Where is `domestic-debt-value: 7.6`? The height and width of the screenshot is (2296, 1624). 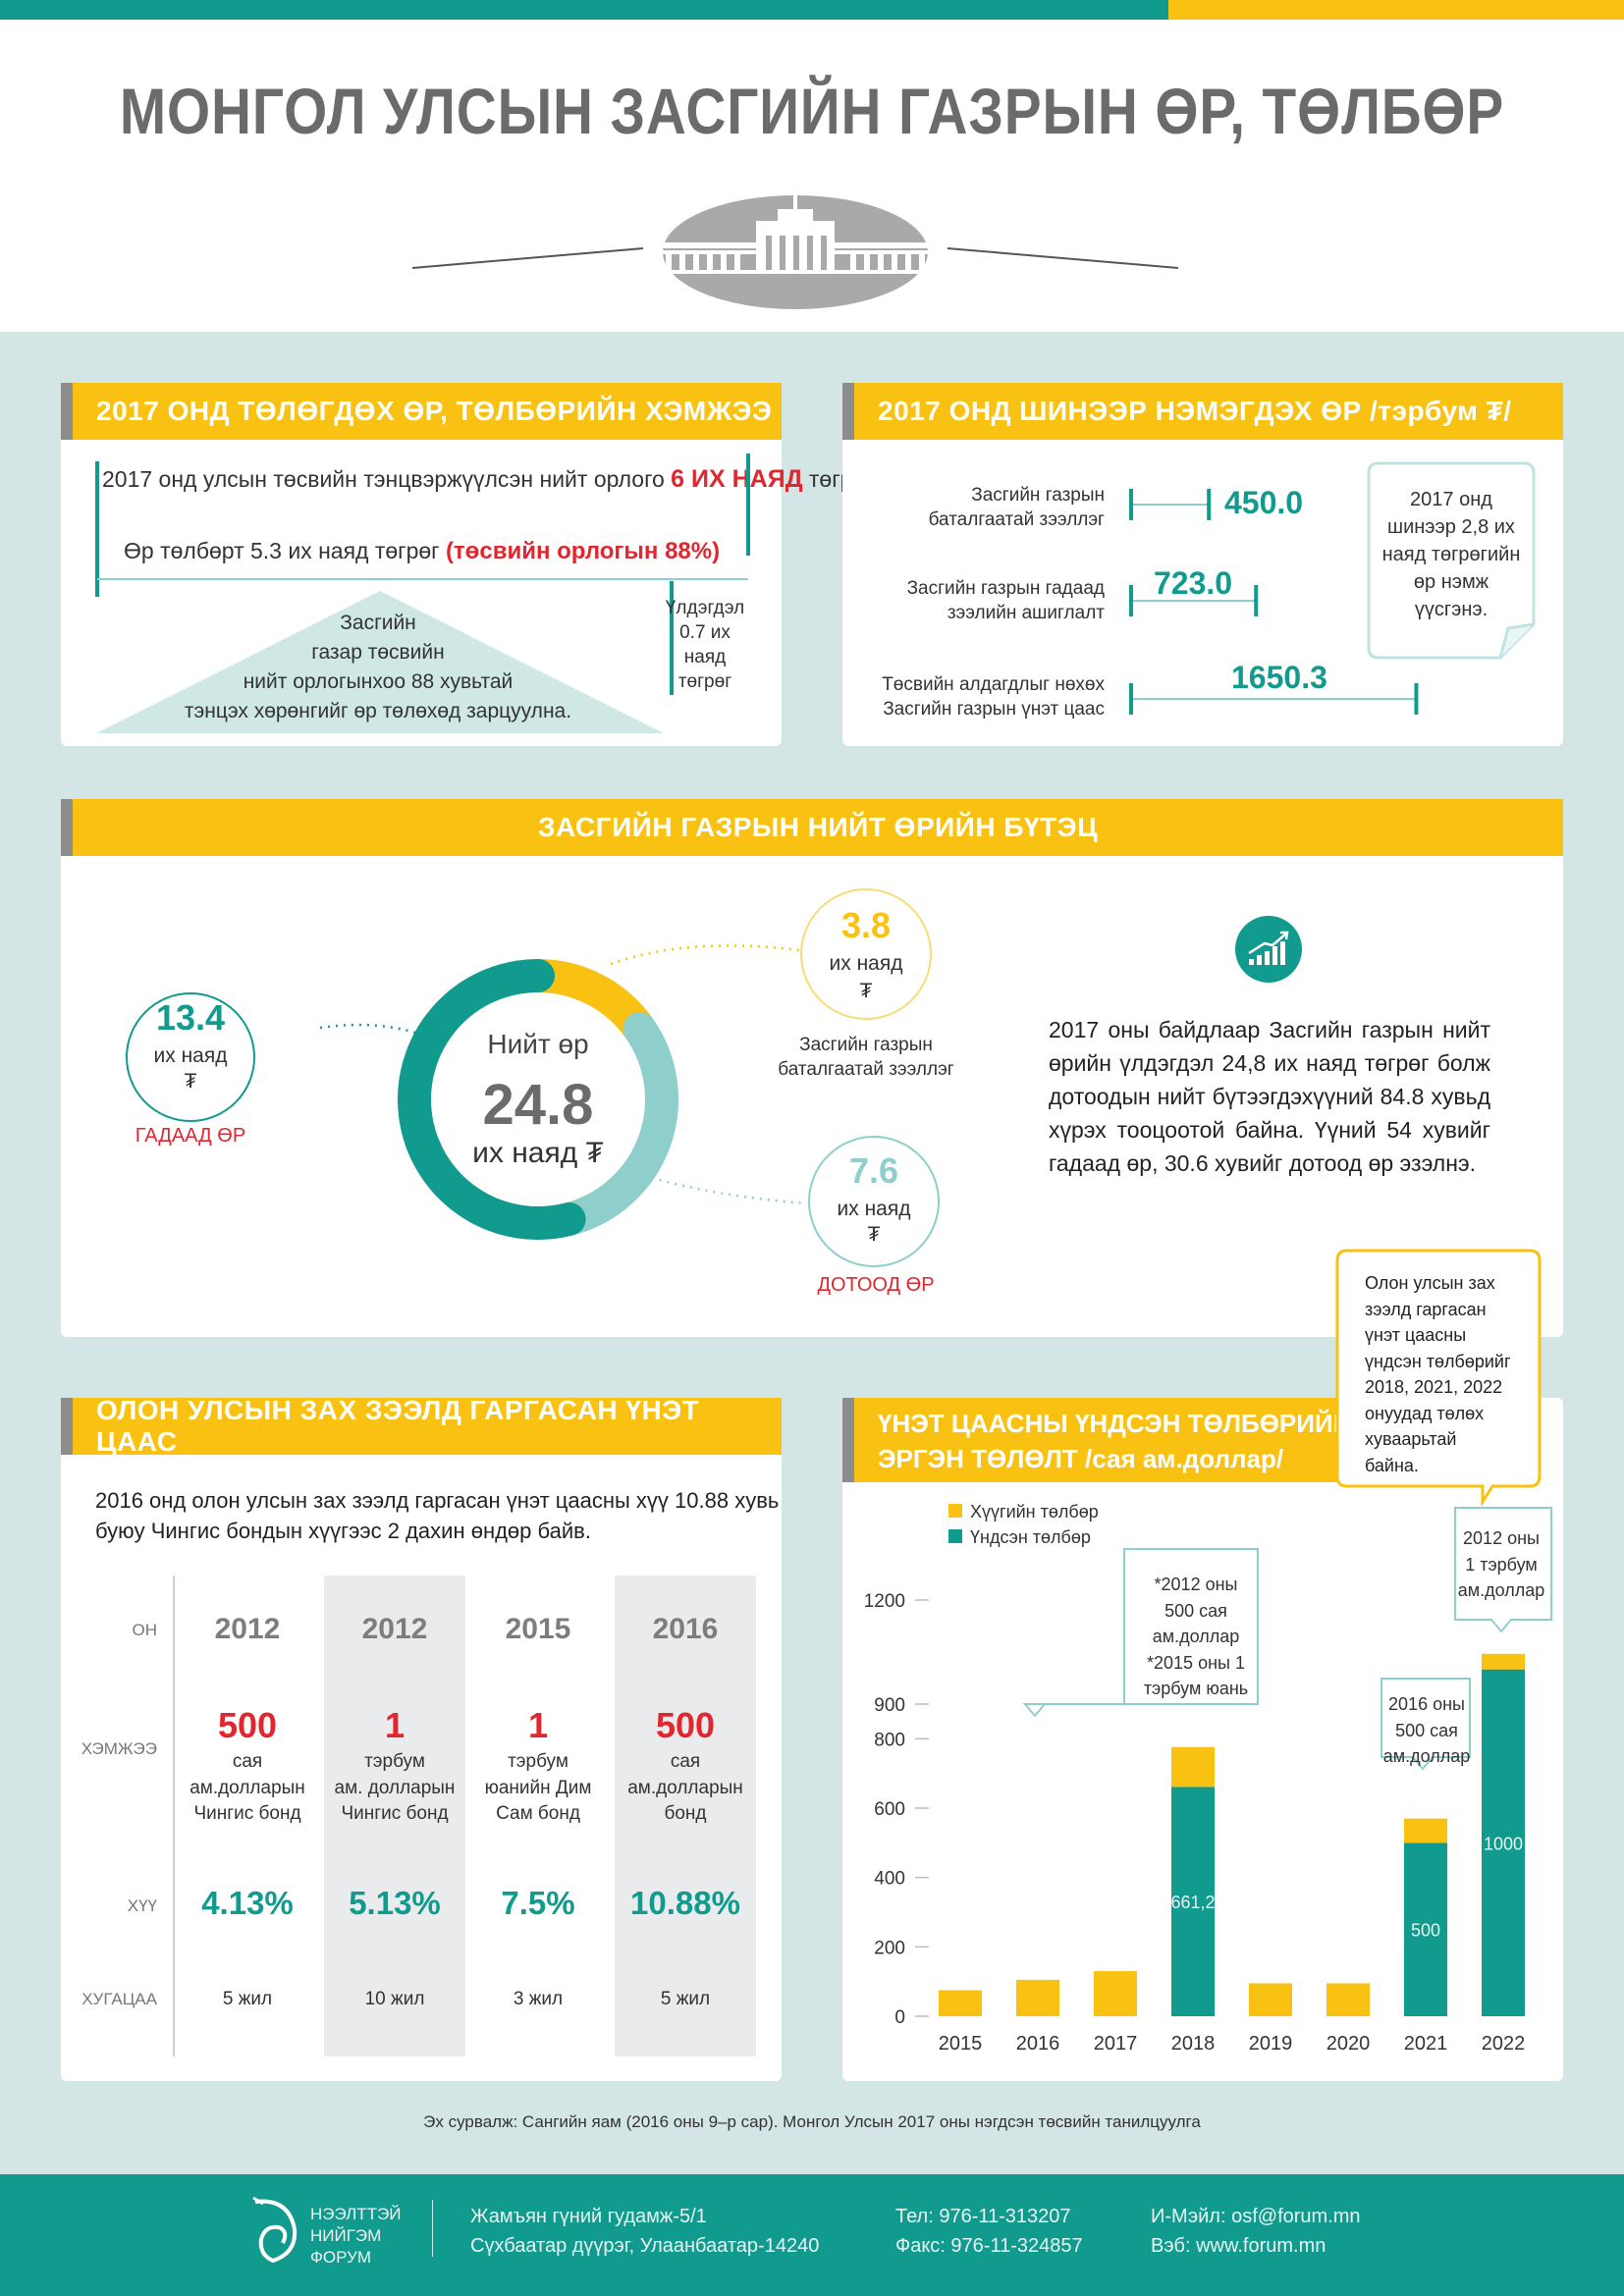
domestic-debt-value: 7.6 is located at coordinates (873, 1170).